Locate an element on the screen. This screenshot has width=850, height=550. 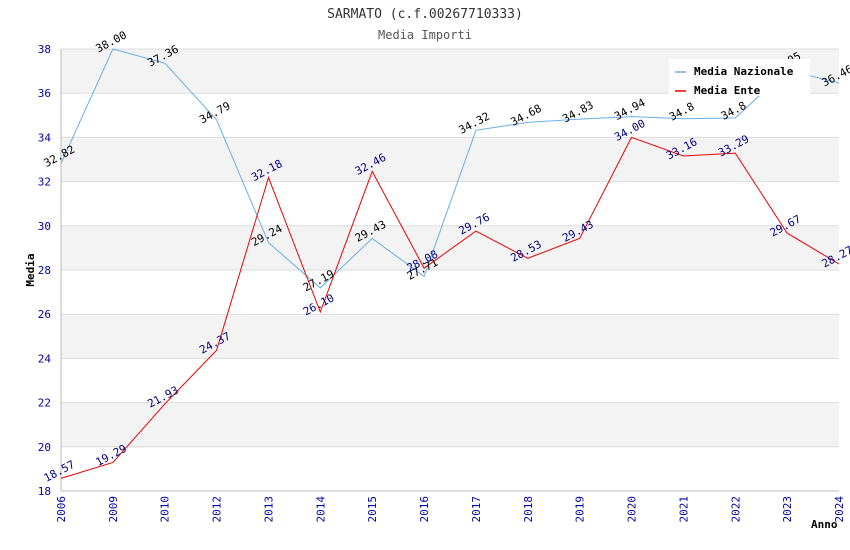
y-tick-label: 36 is located at coordinates (44, 93).